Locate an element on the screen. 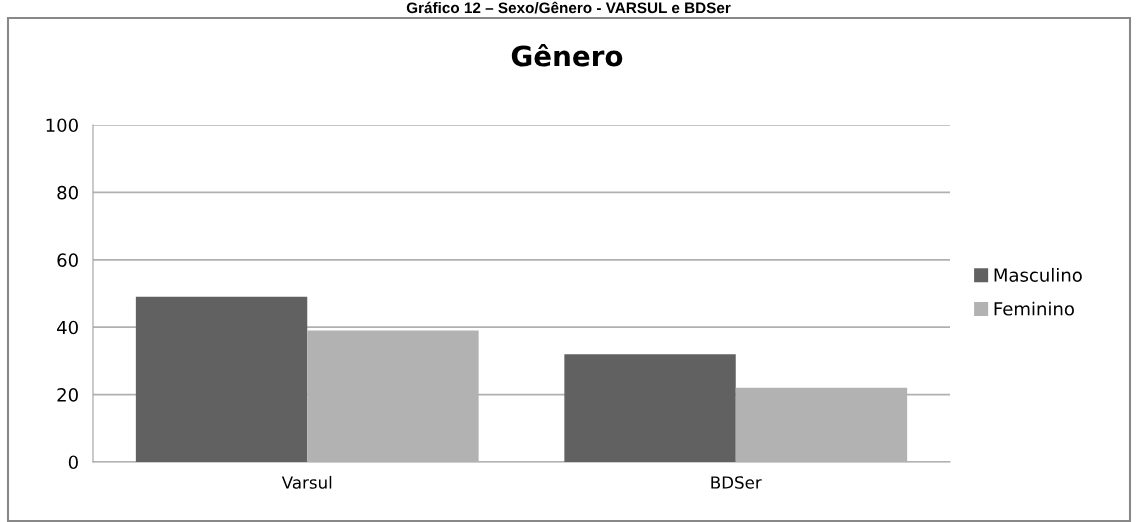 Image resolution: width=1137 pixels, height=522 pixels. y-tick-label: 0 is located at coordinates (73, 462).